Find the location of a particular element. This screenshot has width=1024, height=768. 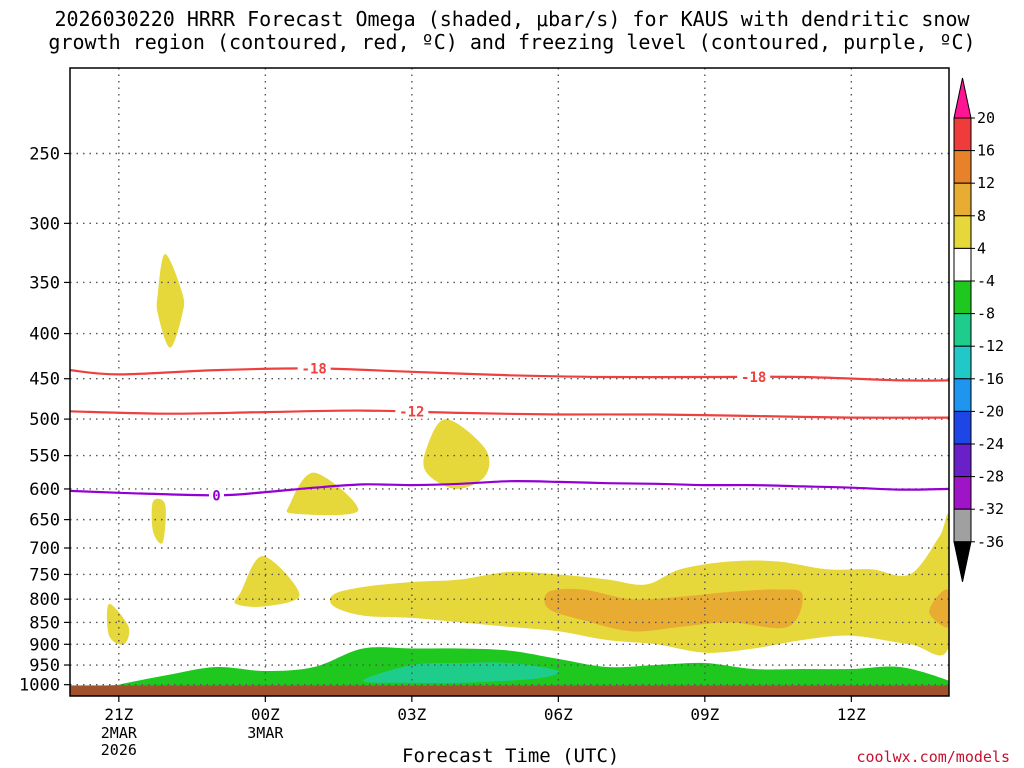

y-tick-label-250: 250 is located at coordinates (44, 154).